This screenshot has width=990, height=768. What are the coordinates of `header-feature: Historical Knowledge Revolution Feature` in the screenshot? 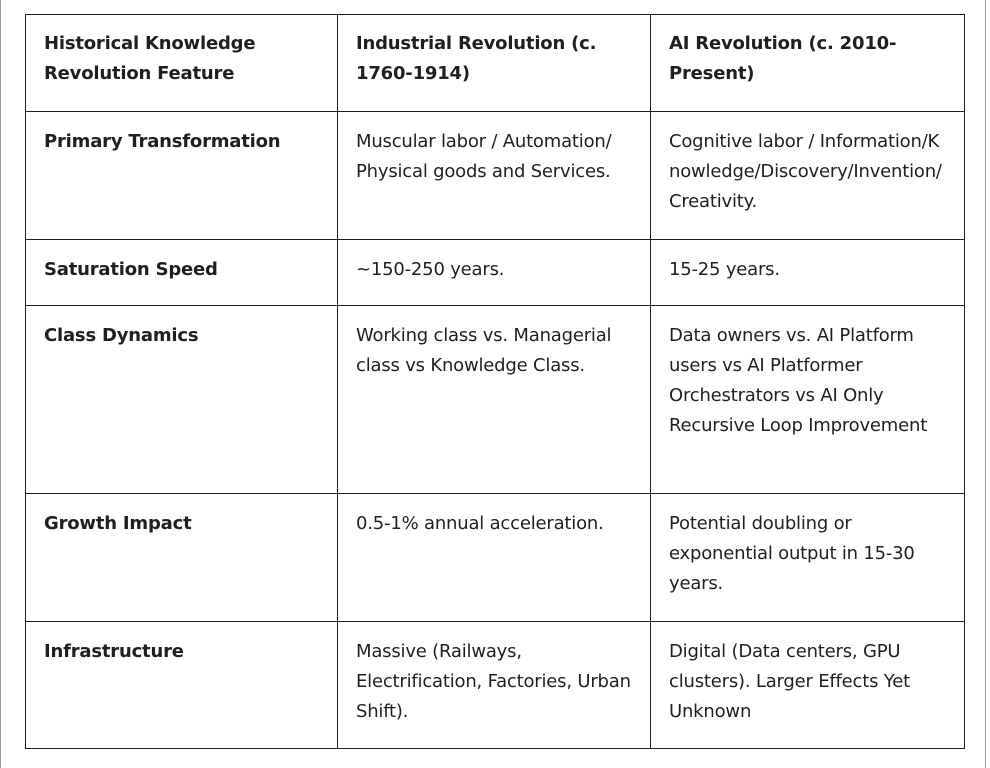 It's located at (181, 63).